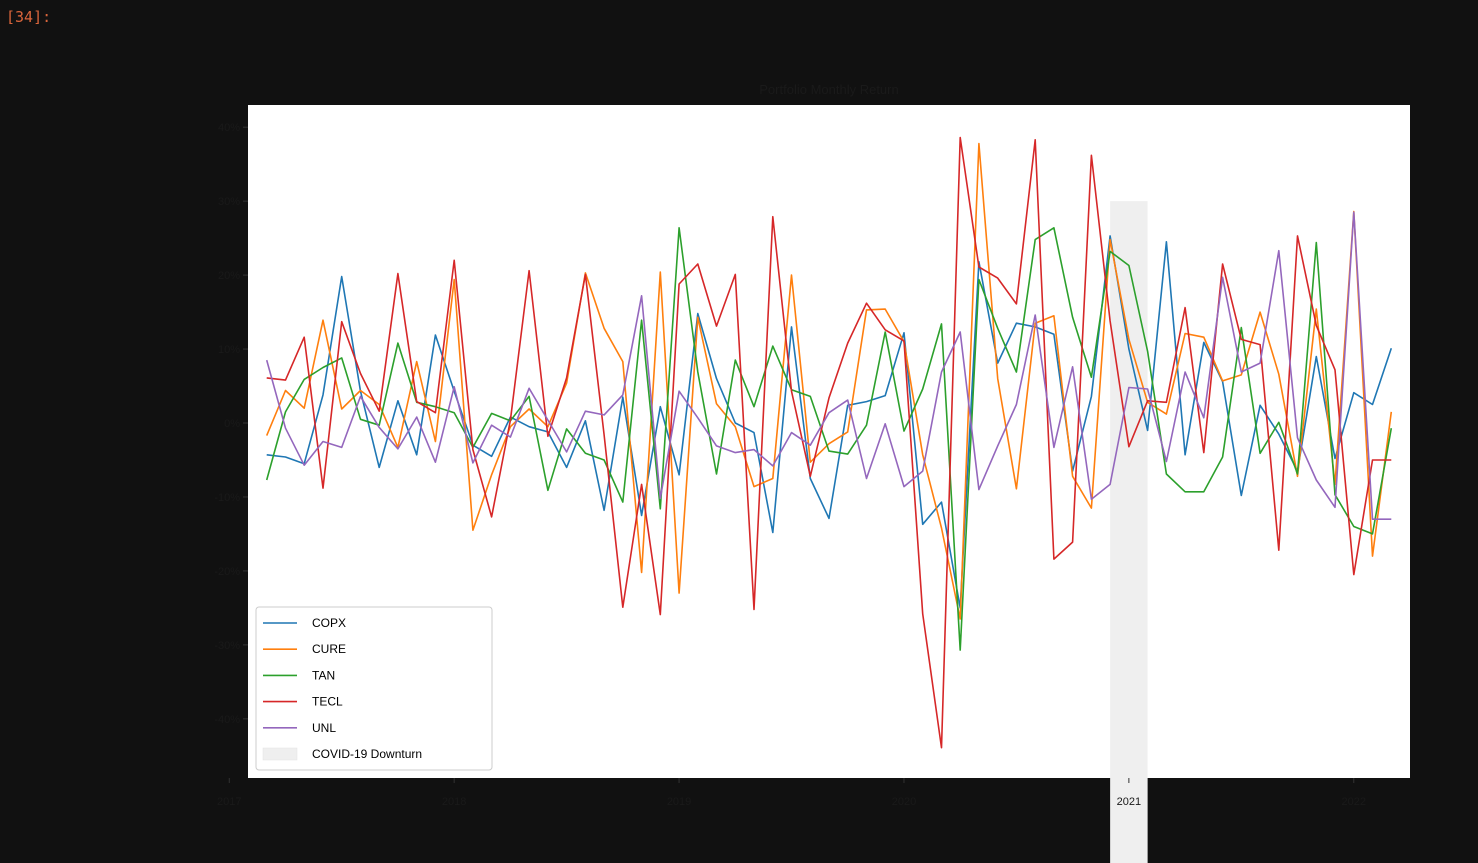 Image resolution: width=1478 pixels, height=863 pixels. What do you see at coordinates (679, 802) in the screenshot?
I see `x-tick-label: 2019` at bounding box center [679, 802].